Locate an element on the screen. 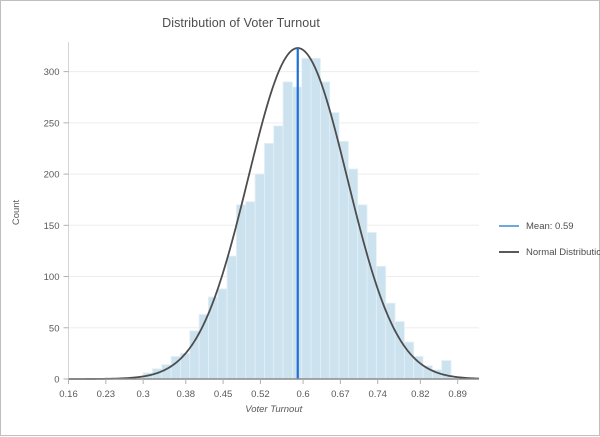  y-tick-label: 150 is located at coordinates (52, 226).